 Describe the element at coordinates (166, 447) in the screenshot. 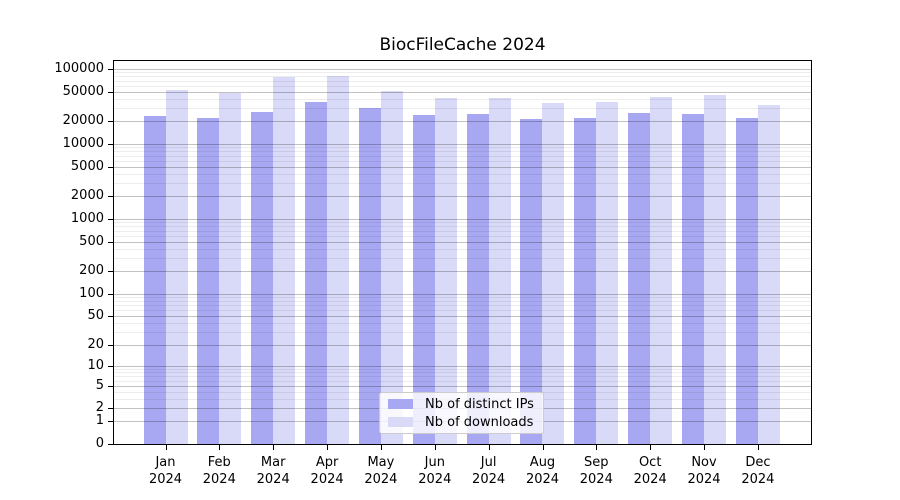

I see `x-tick-jan-2024` at that location.